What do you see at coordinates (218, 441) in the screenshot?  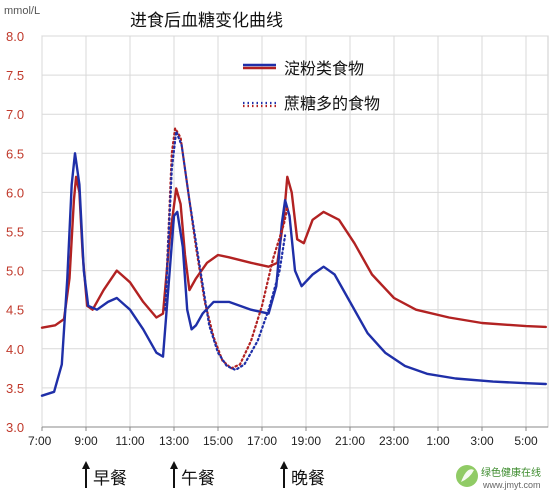 I see `x-tick-label: 15:00` at bounding box center [218, 441].